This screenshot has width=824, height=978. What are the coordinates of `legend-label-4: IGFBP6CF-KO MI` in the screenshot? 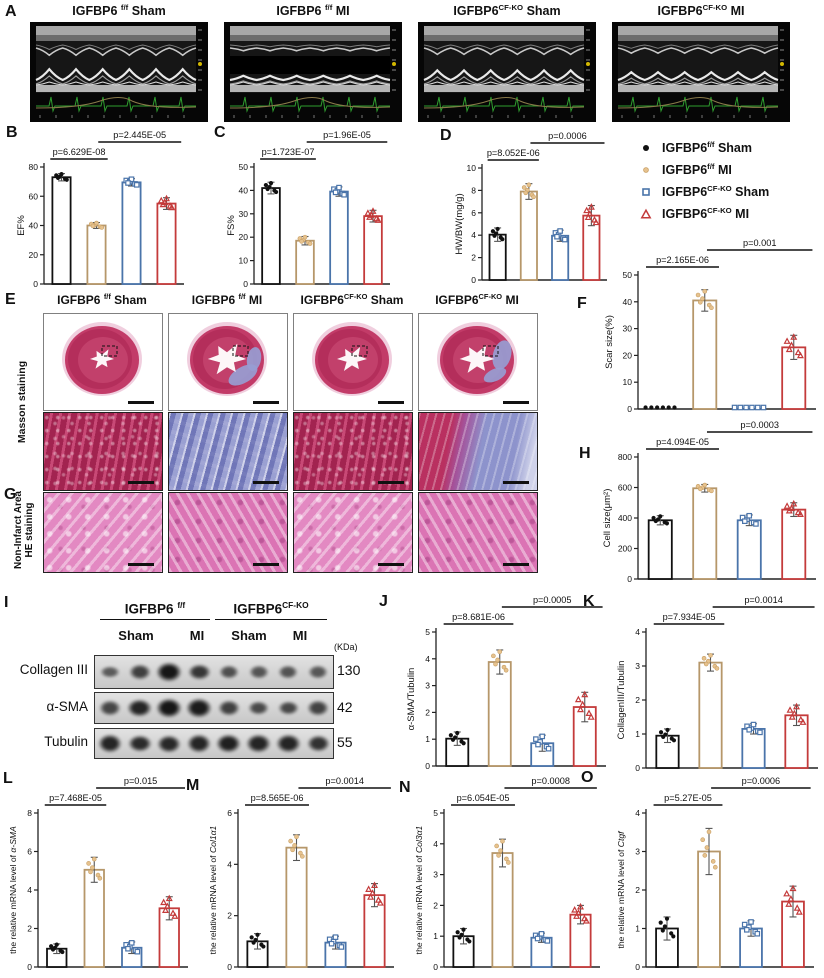 It's located at (706, 214).